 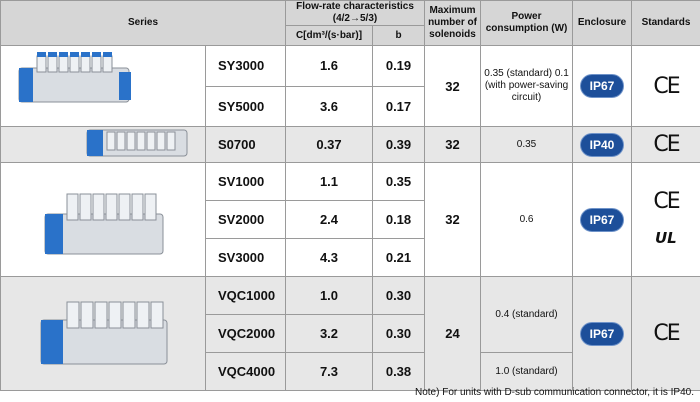 I want to click on flow-rate-header: Flow-rate characteristics (4/2→5/3), so click(x=355, y=13).